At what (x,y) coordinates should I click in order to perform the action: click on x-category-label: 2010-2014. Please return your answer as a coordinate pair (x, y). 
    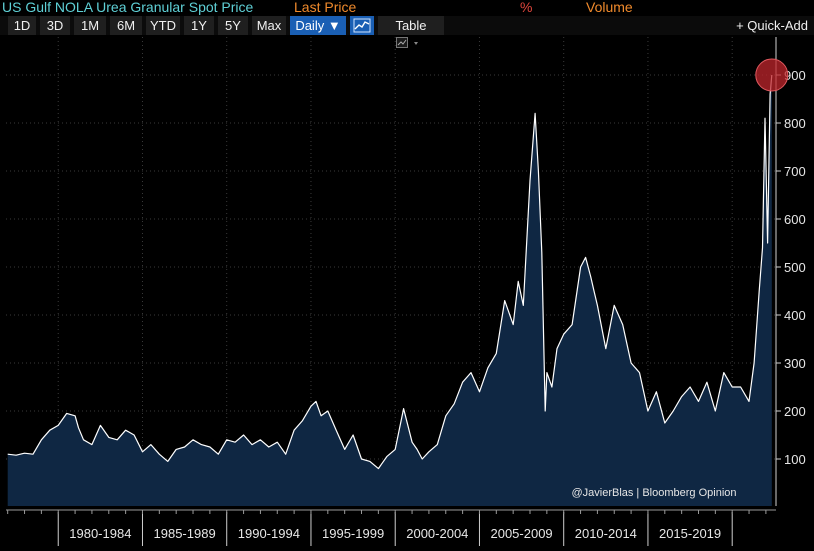
    Looking at the image, I should click on (606, 533).